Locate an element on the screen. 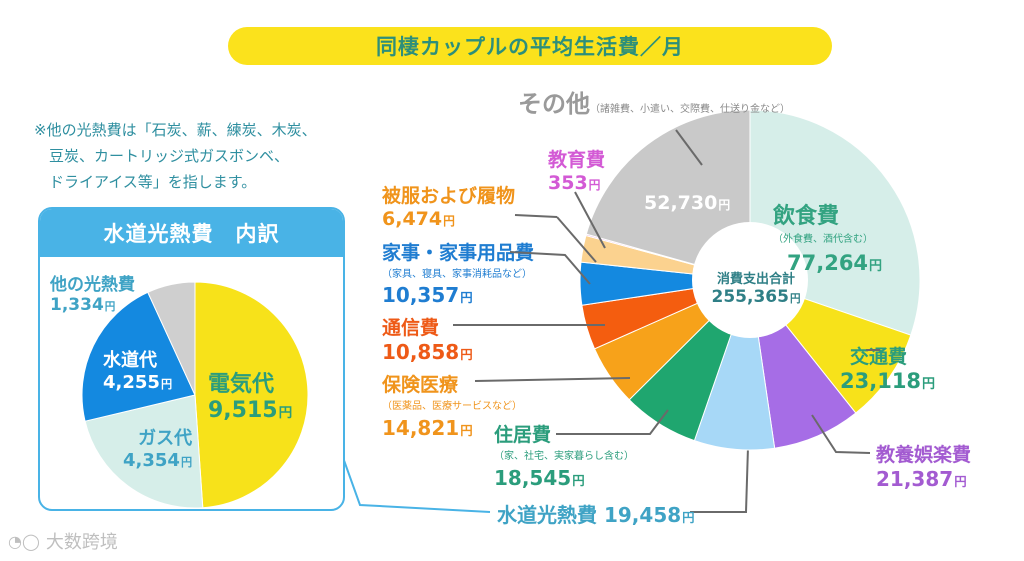 Image resolution: width=1024 pixels, height=561 pixels. sub-label-value: 1,334 is located at coordinates (77, 305).